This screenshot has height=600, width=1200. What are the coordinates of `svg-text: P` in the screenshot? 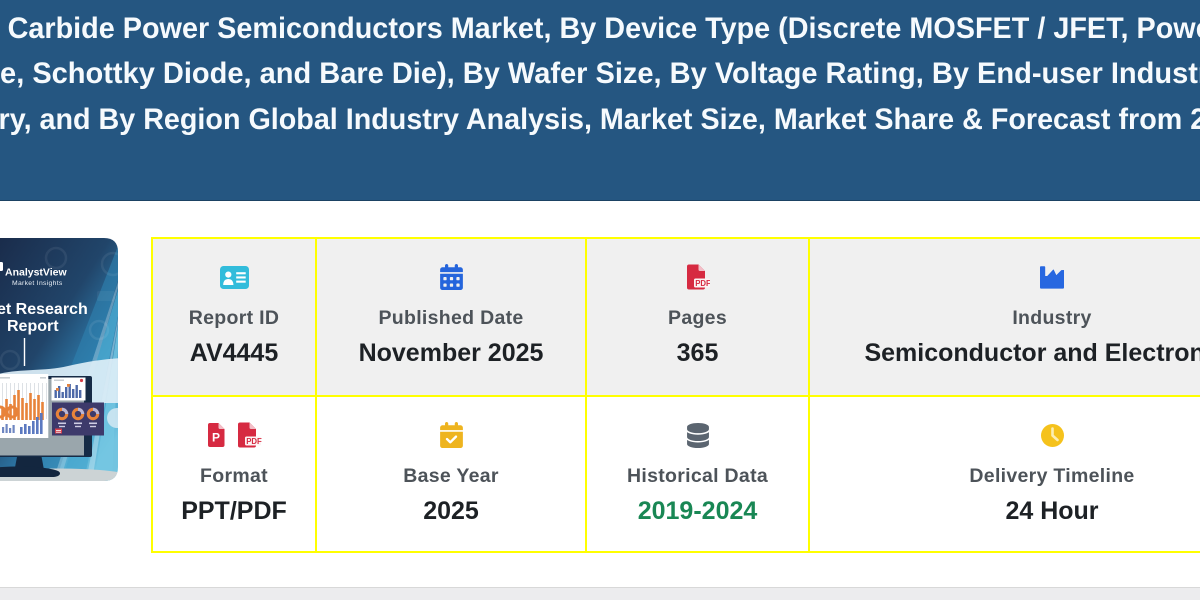 It's located at (216, 438).